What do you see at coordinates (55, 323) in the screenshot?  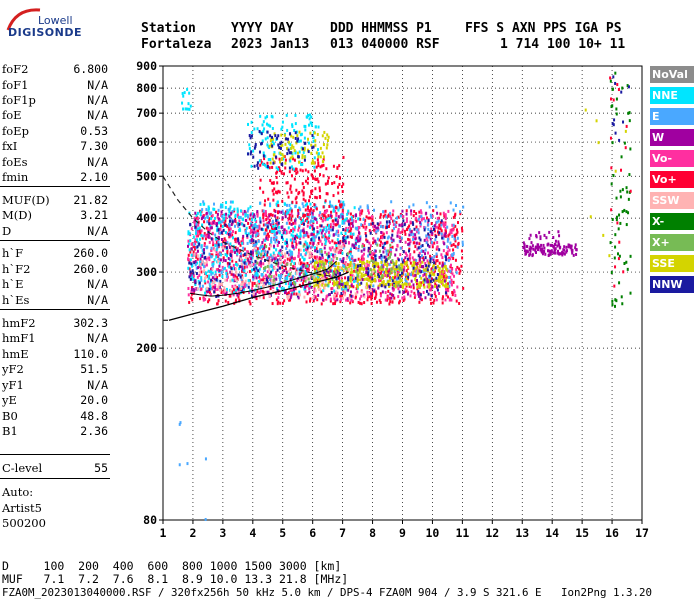 I see `param-row: hmF2 302.3` at bounding box center [55, 323].